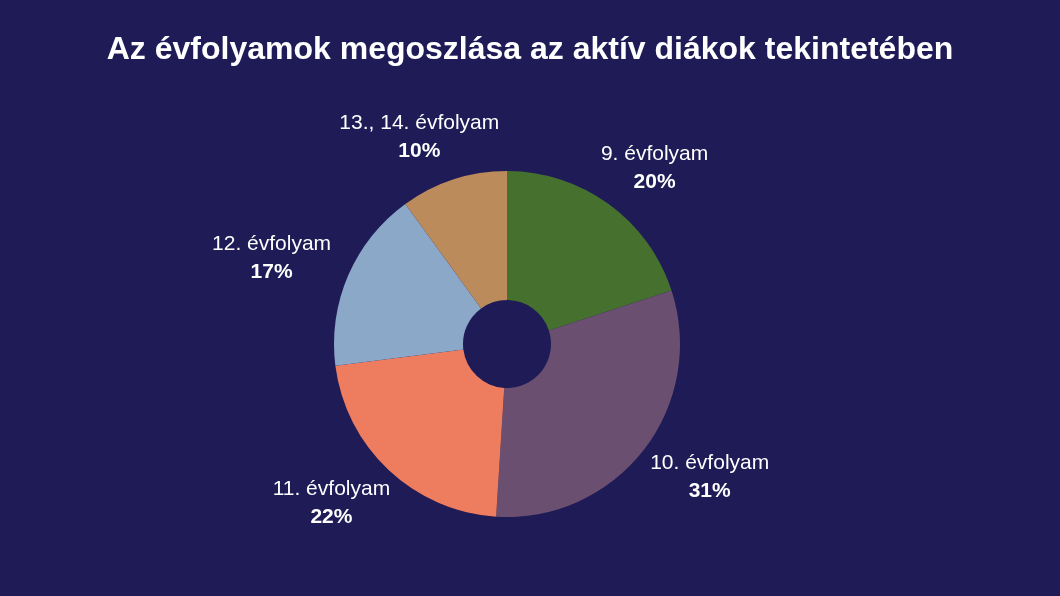 This screenshot has width=1060, height=596. Describe the element at coordinates (530, 48) in the screenshot. I see `chart-title: Az évfolyamok megoszlása az aktív diákok tekintetében` at that location.